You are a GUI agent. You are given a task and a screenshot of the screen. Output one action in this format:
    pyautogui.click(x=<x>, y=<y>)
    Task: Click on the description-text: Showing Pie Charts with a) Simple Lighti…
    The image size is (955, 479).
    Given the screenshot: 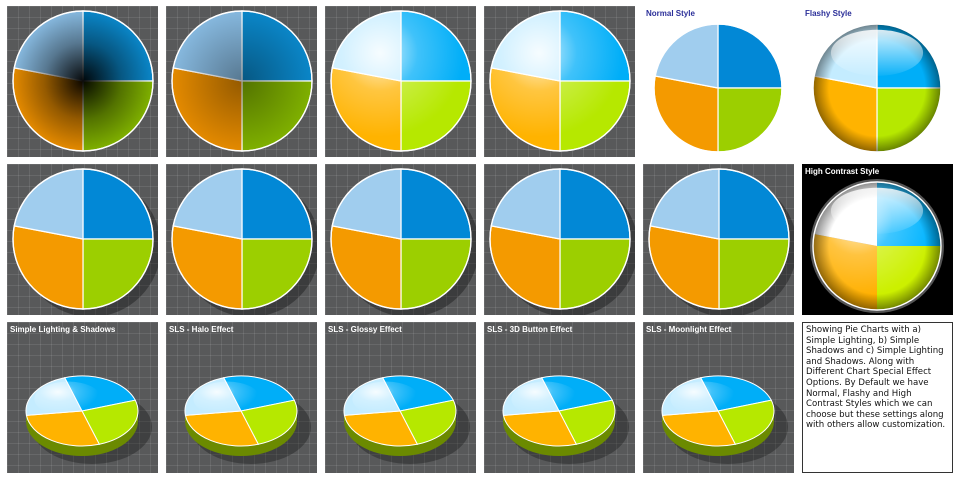 What is the action you would take?
    pyautogui.click(x=876, y=378)
    